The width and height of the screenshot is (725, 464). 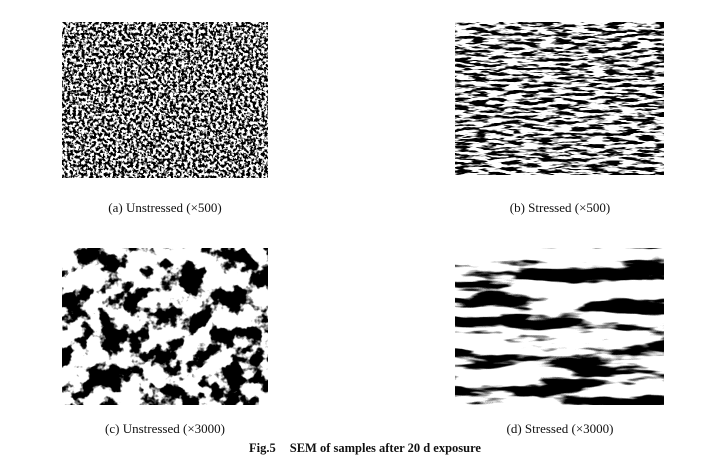 I want to click on sem-image-d, so click(x=559, y=326).